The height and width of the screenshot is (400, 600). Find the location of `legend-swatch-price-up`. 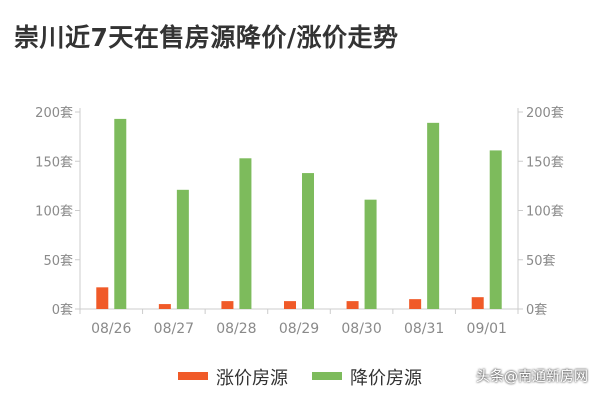

legend-swatch-price-up is located at coordinates (193, 376).